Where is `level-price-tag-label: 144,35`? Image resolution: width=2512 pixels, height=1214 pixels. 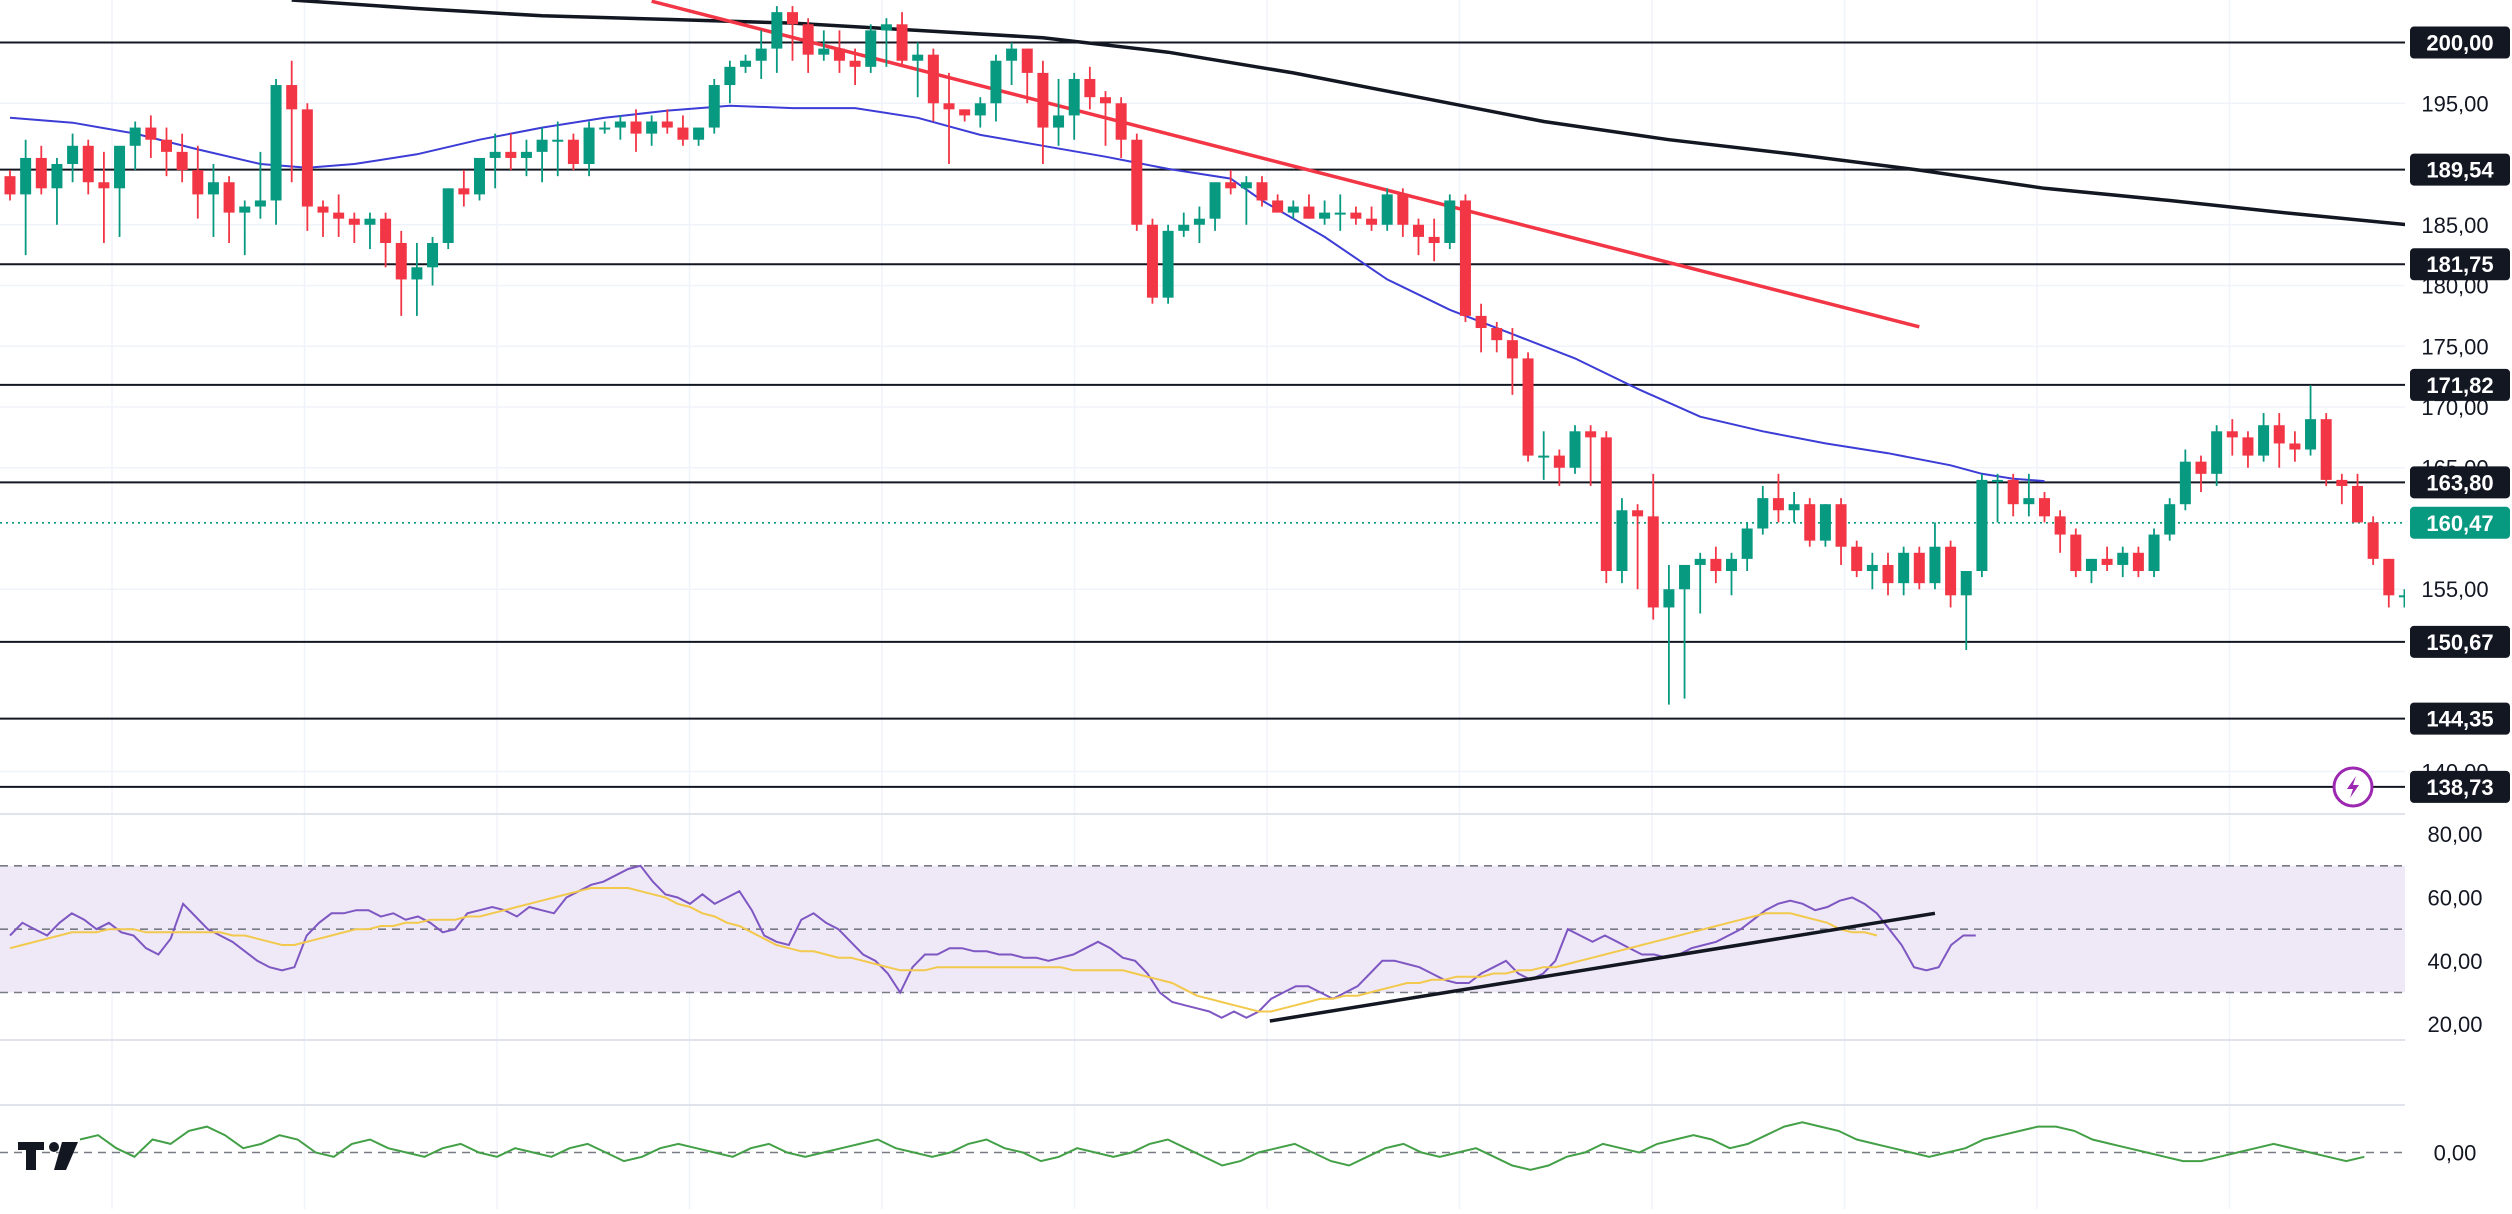
level-price-tag-label: 144,35 is located at coordinates (2459, 719).